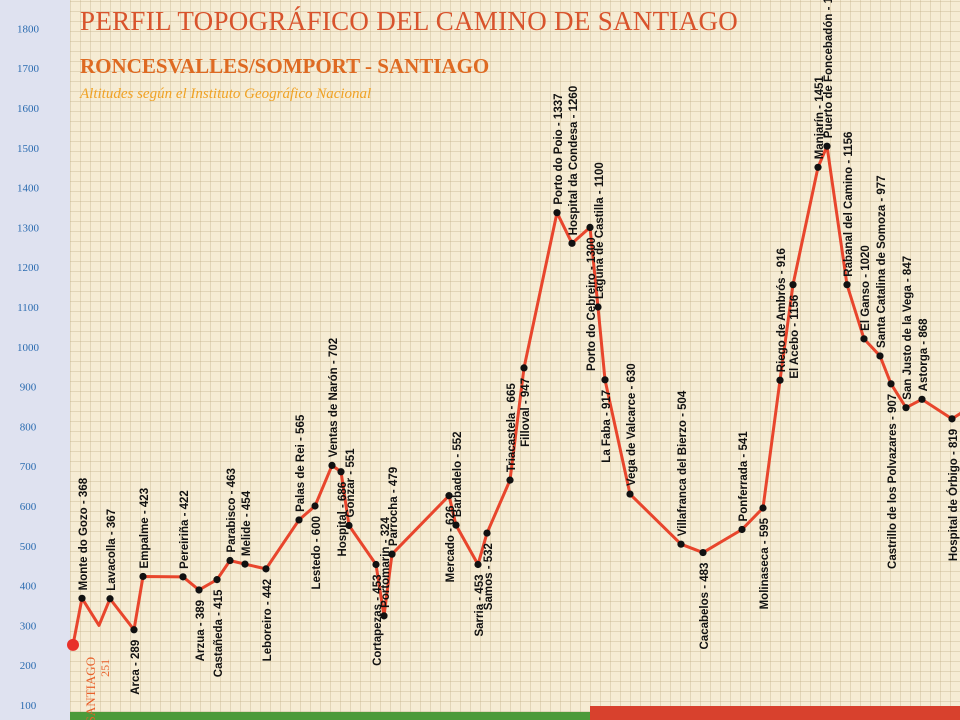  I want to click on bottom-band-red, so click(775, 713).